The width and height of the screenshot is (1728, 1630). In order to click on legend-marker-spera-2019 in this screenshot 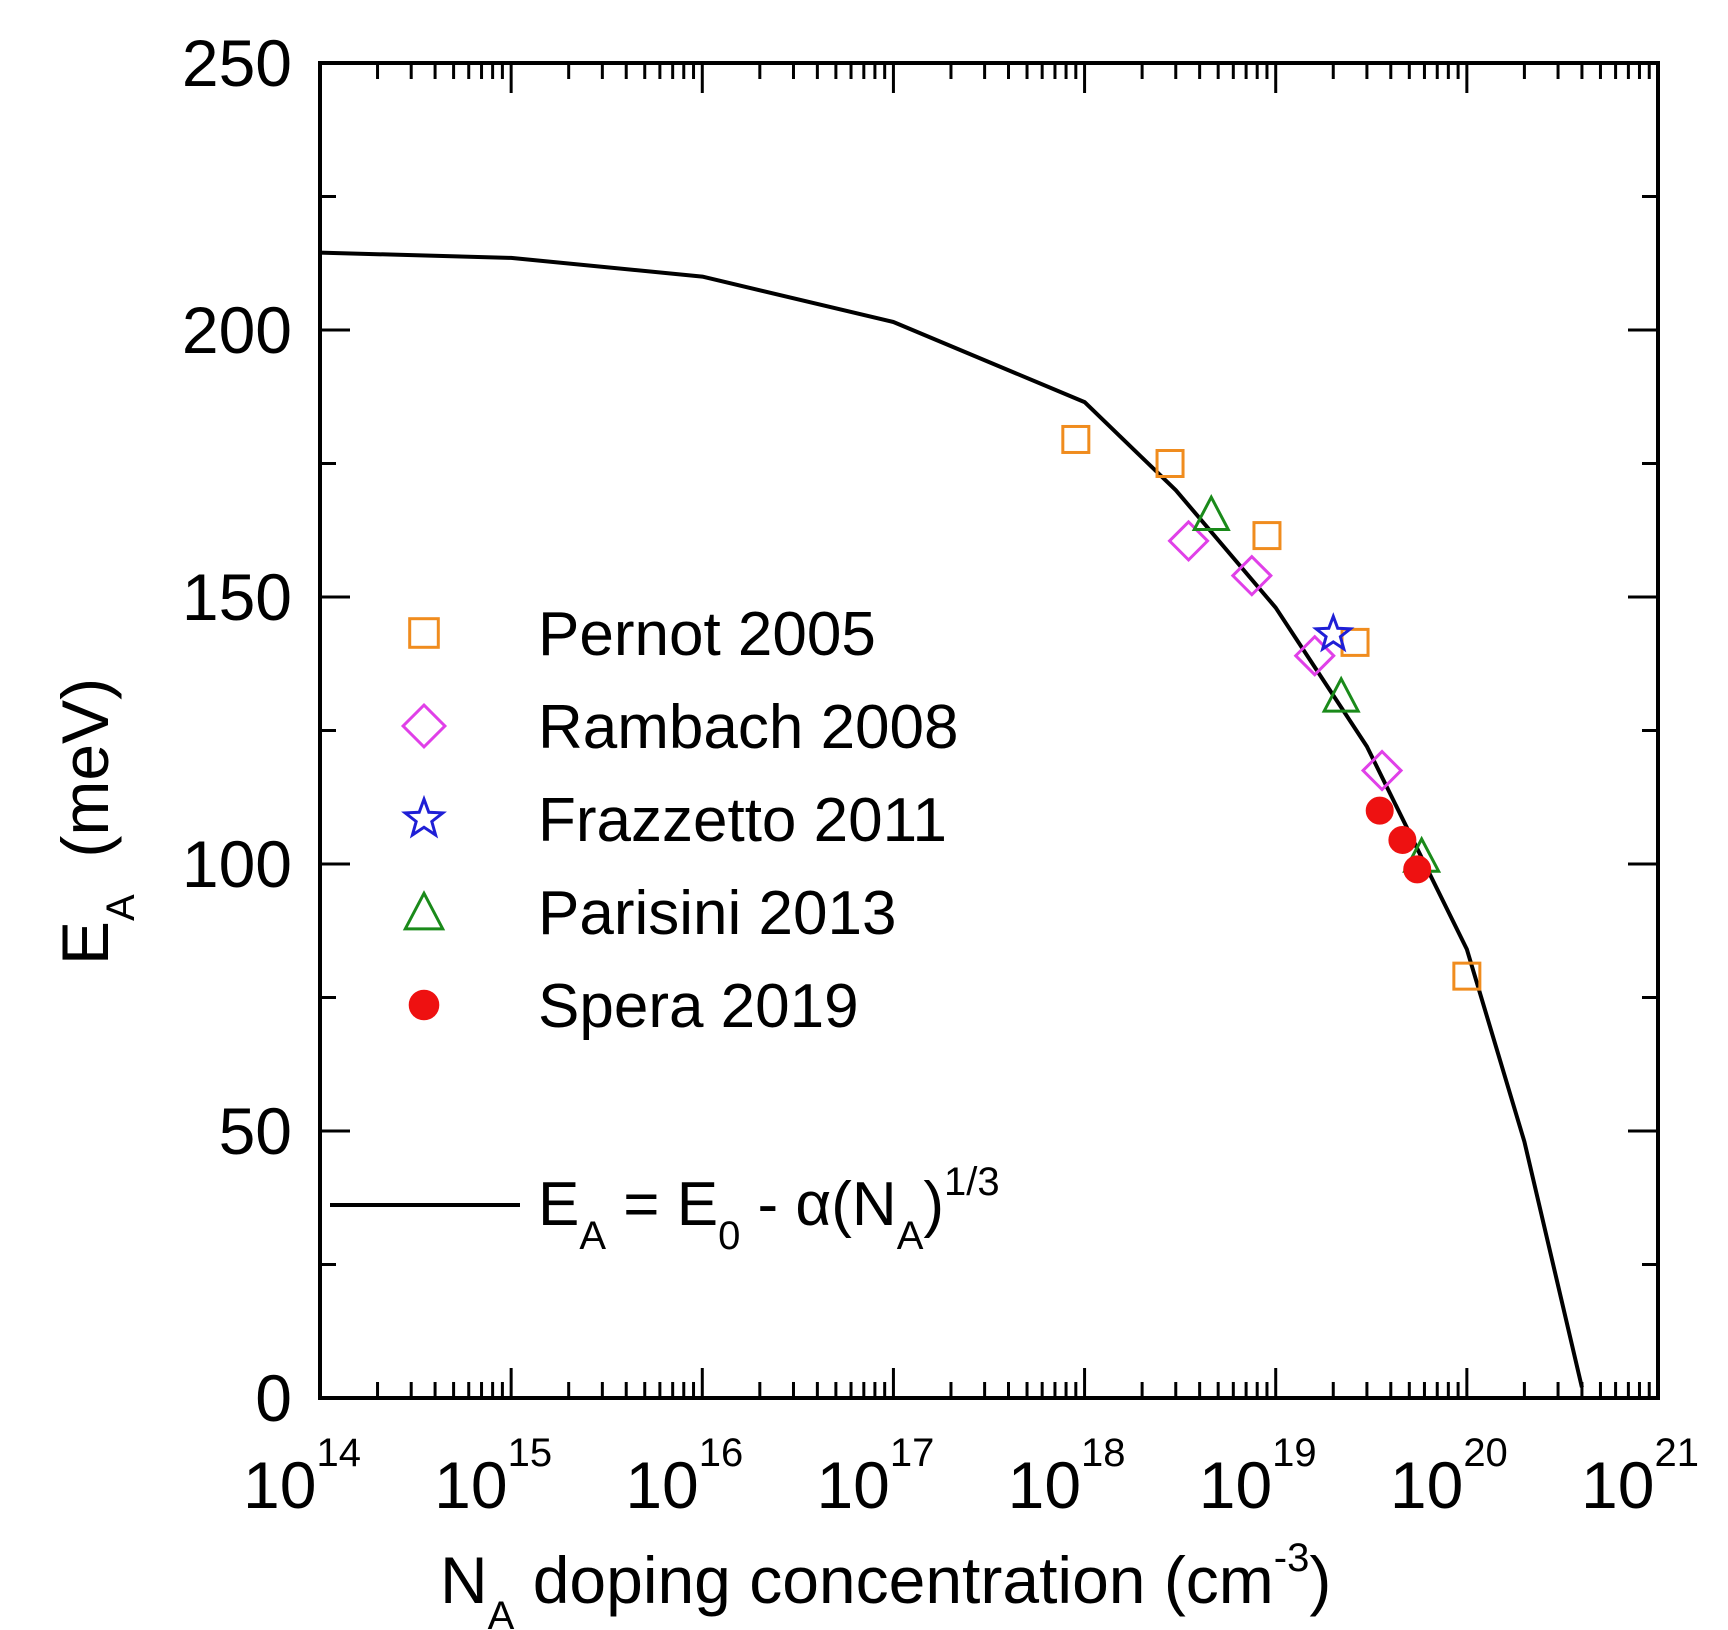, I will do `click(424, 1005)`.